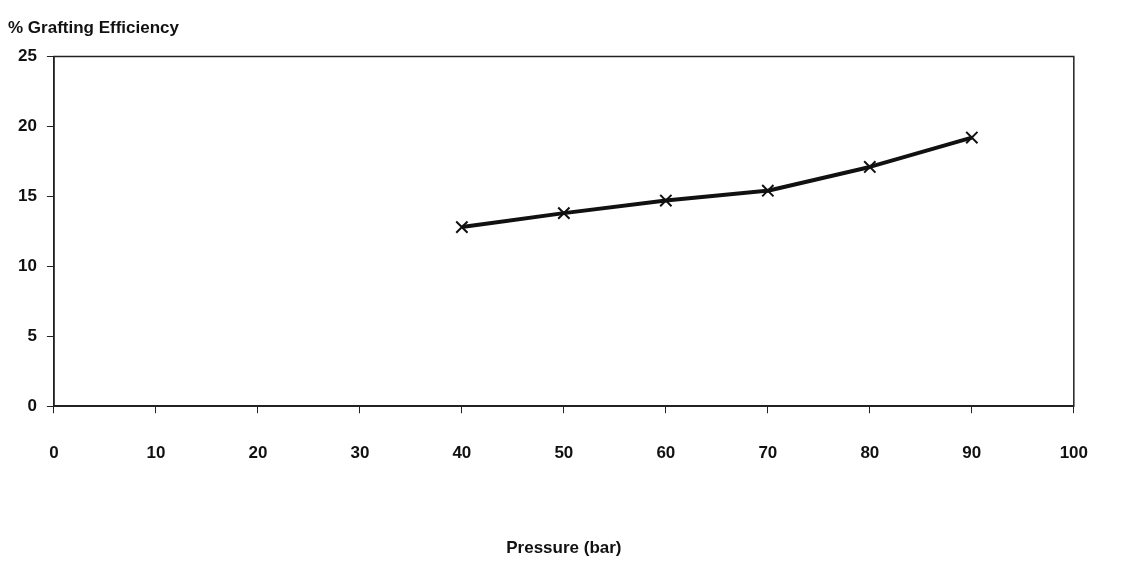 The height and width of the screenshot is (575, 1130). I want to click on x-tick-label: 0, so click(54, 453).